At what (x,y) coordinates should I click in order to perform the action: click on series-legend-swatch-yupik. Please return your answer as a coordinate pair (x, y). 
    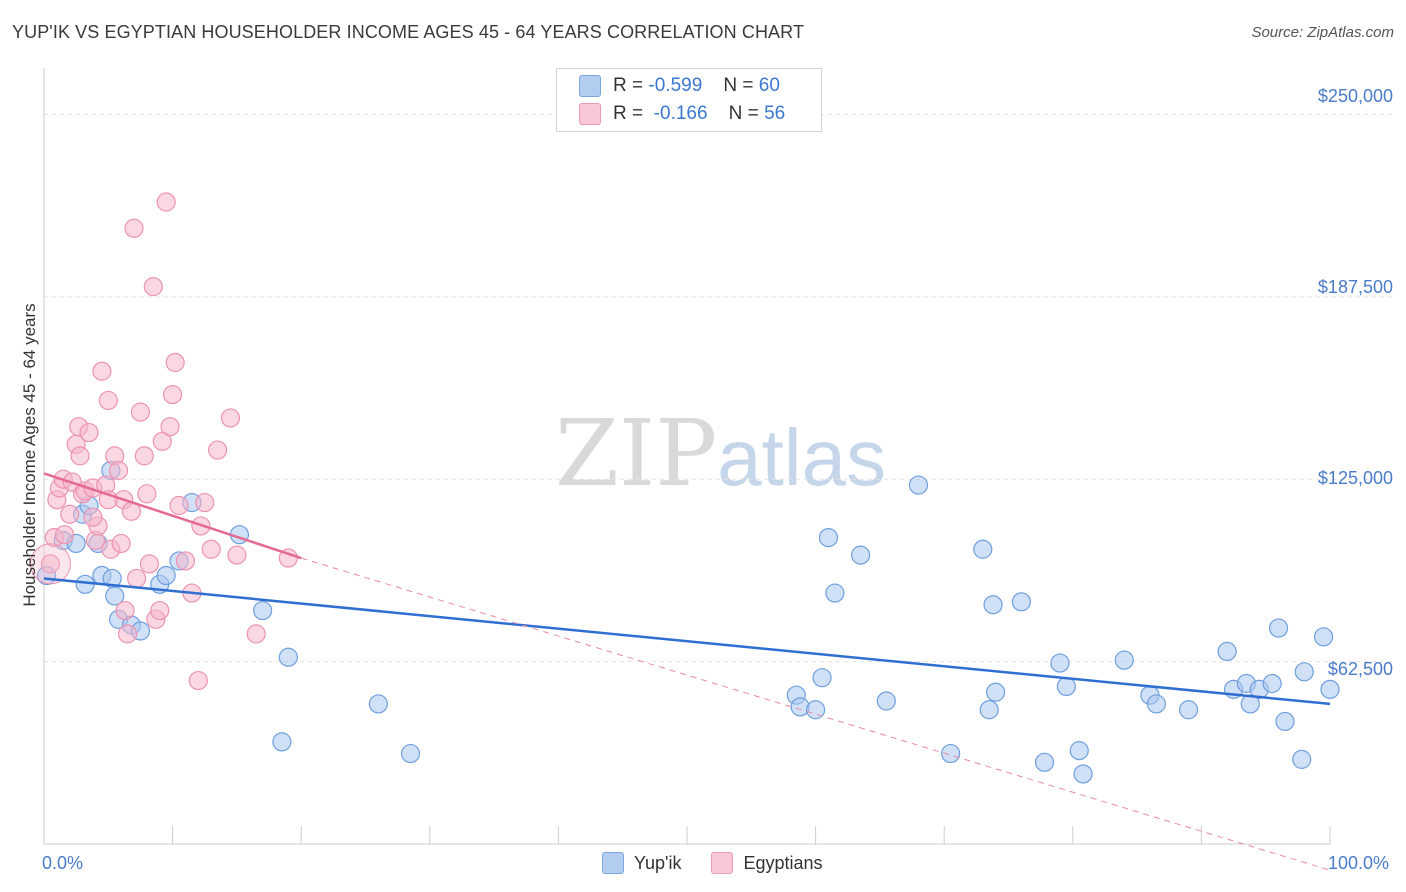
    Looking at the image, I should click on (613, 863).